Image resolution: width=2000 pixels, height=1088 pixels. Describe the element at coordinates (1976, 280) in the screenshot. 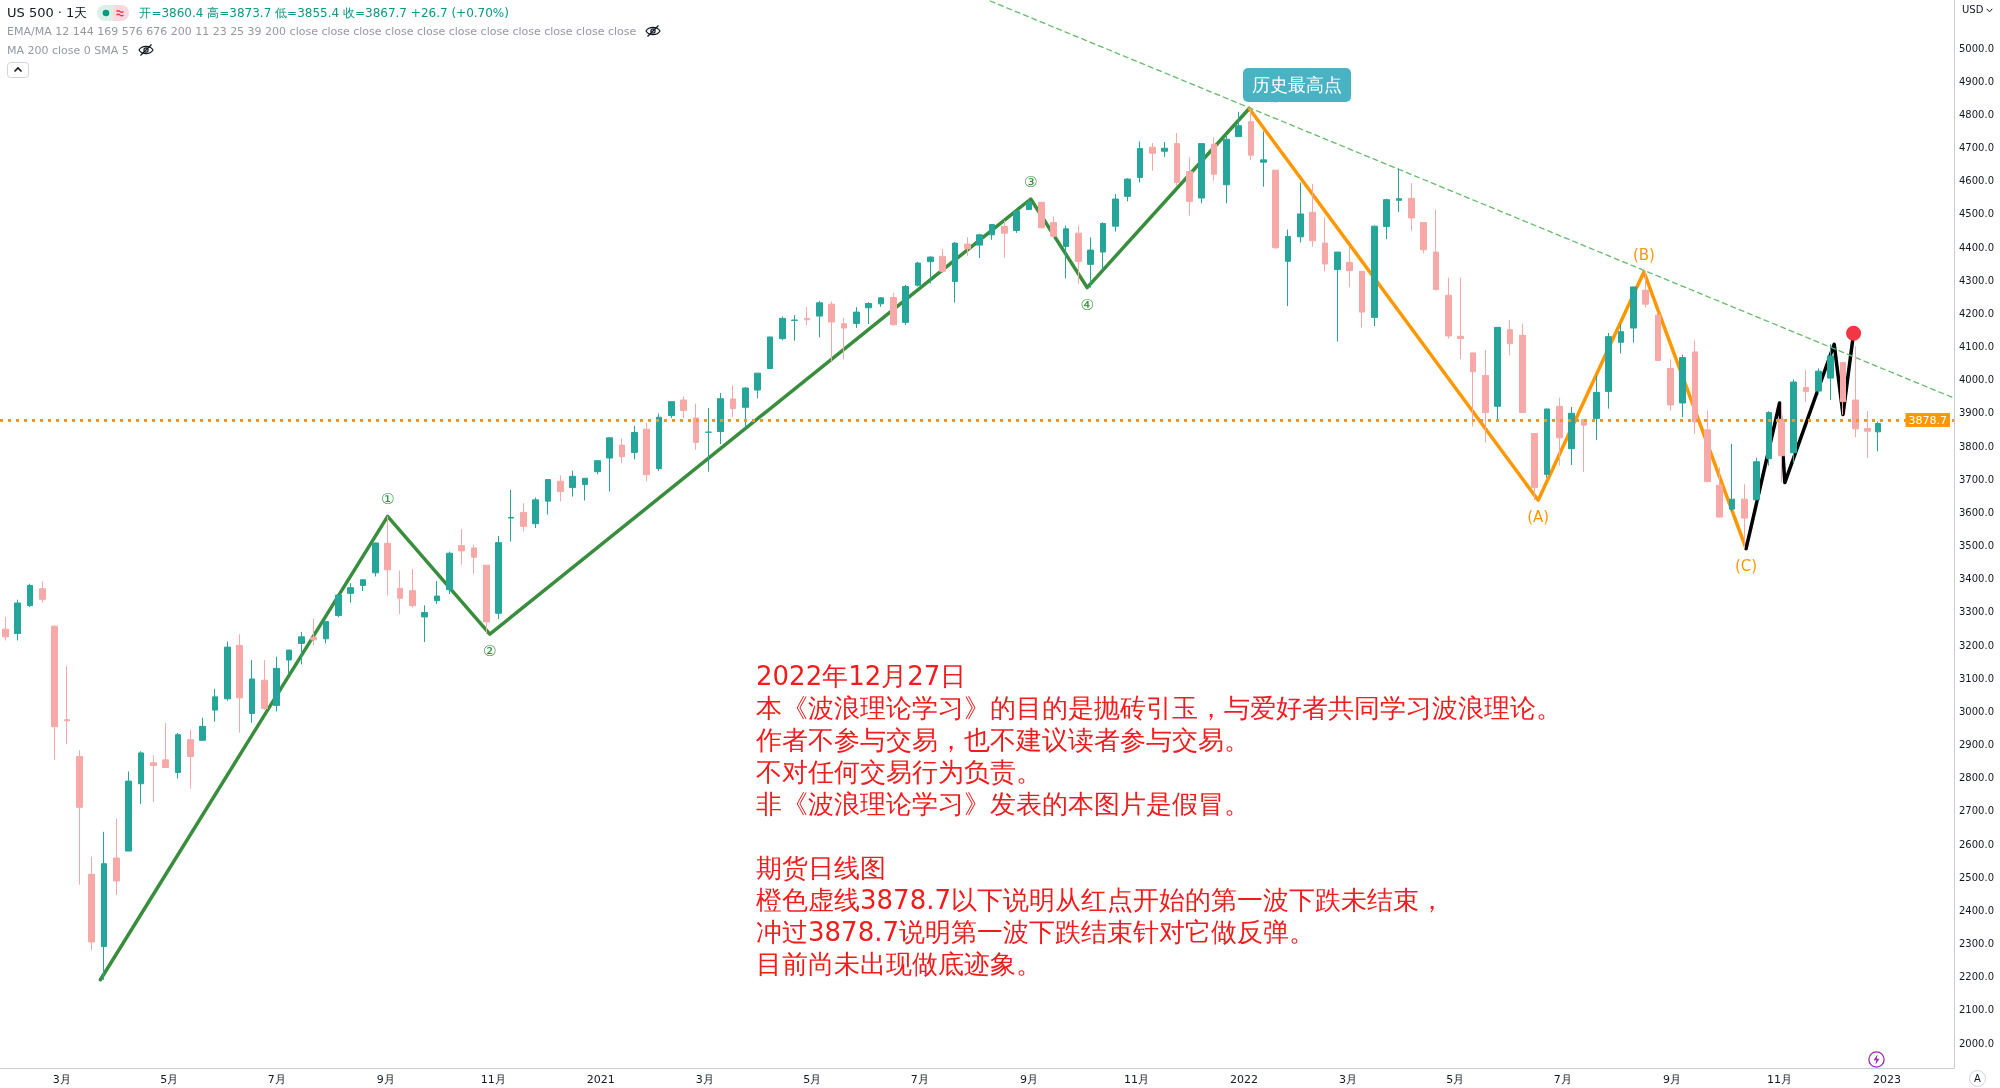

I see `y-tick-label: 4300.0` at that location.